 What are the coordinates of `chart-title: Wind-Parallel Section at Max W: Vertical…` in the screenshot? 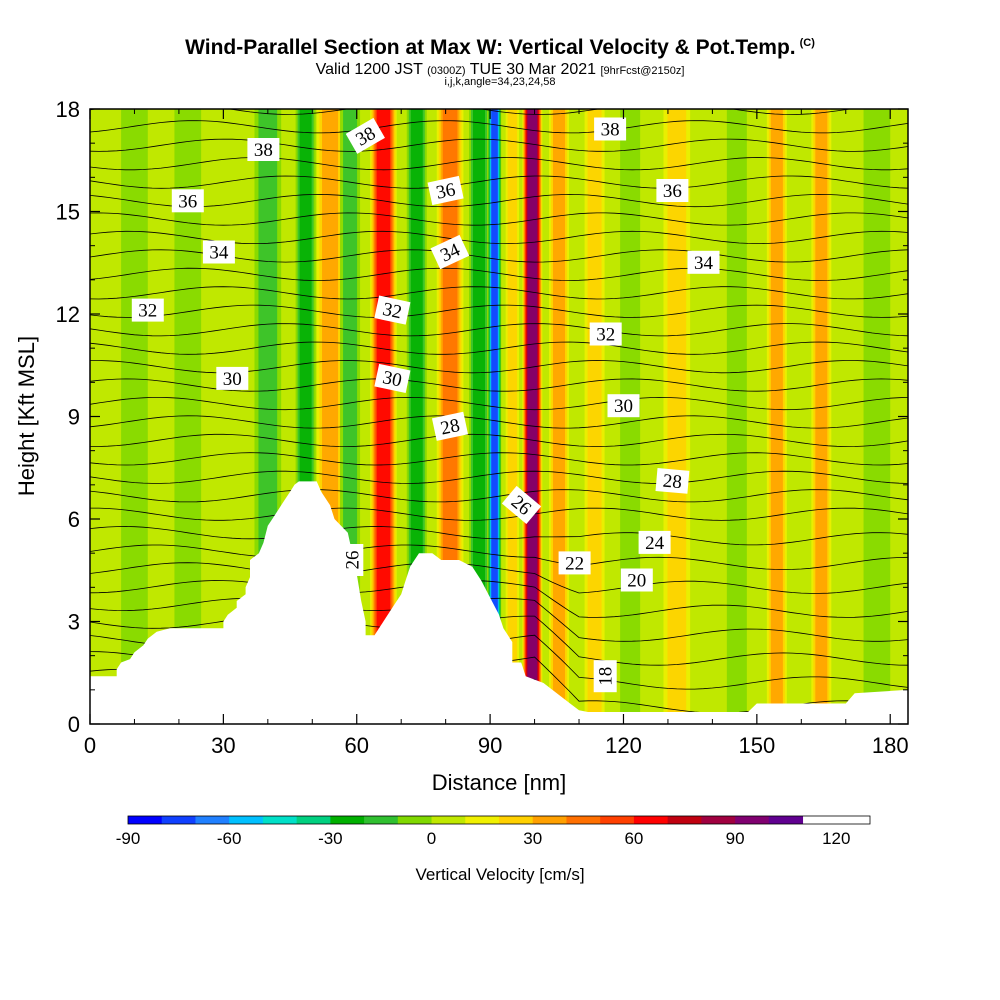 It's located at (500, 47).